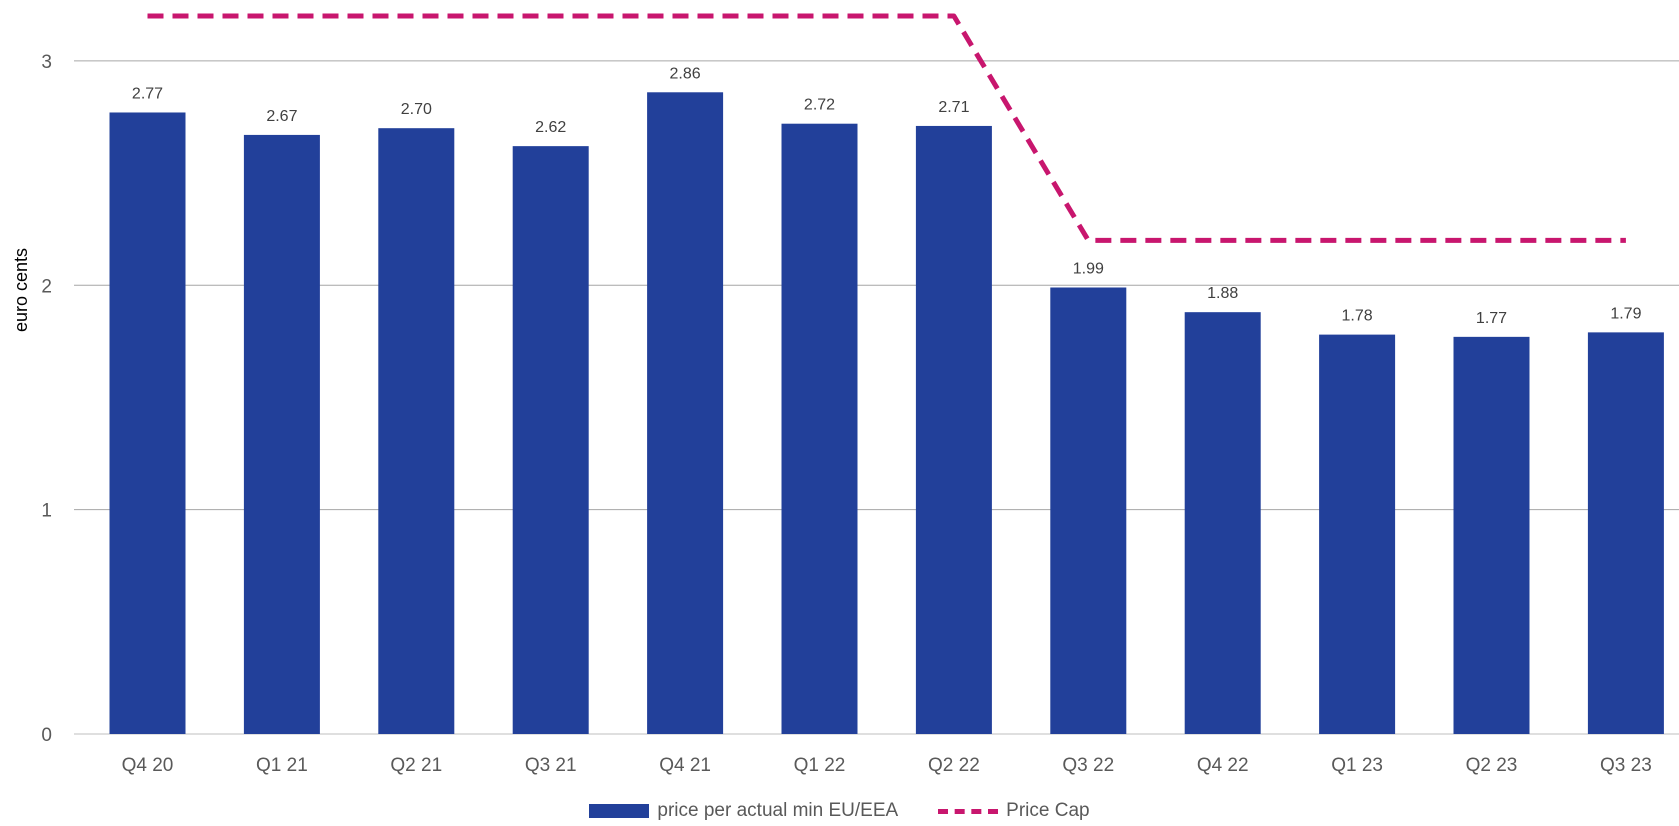 The image size is (1679, 826). I want to click on legend-item-line: Price Cap, so click(1014, 811).